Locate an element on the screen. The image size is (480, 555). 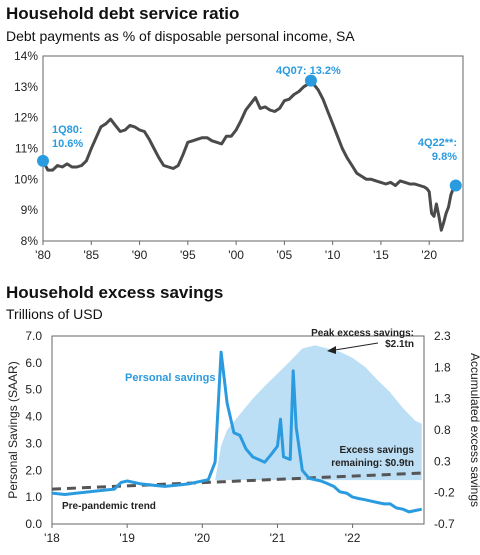
y-left-tick-label: 7.0 is located at coordinates (33, 336).